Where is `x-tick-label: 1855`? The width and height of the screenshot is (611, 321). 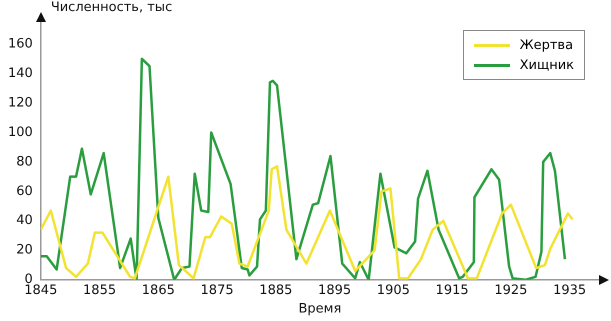
x-tick-label: 1855 is located at coordinates (99, 290).